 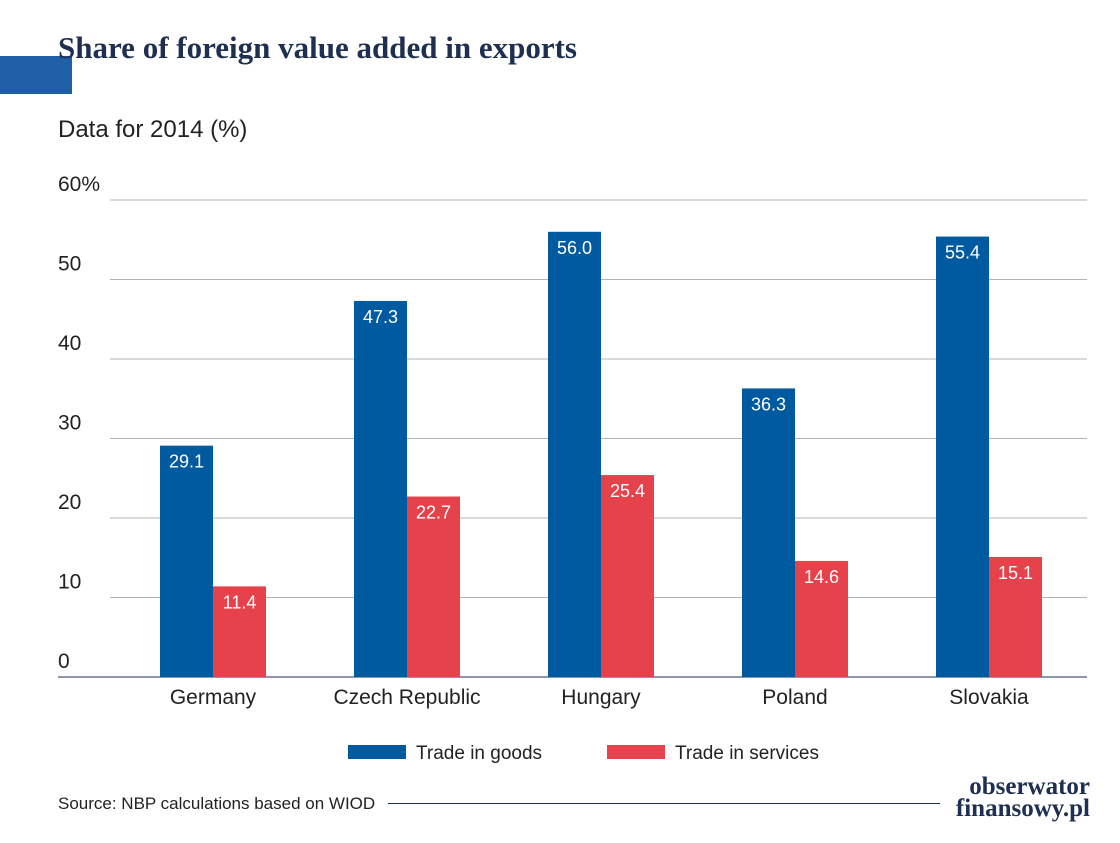 I want to click on y-tick-label: 20, so click(x=69, y=502).